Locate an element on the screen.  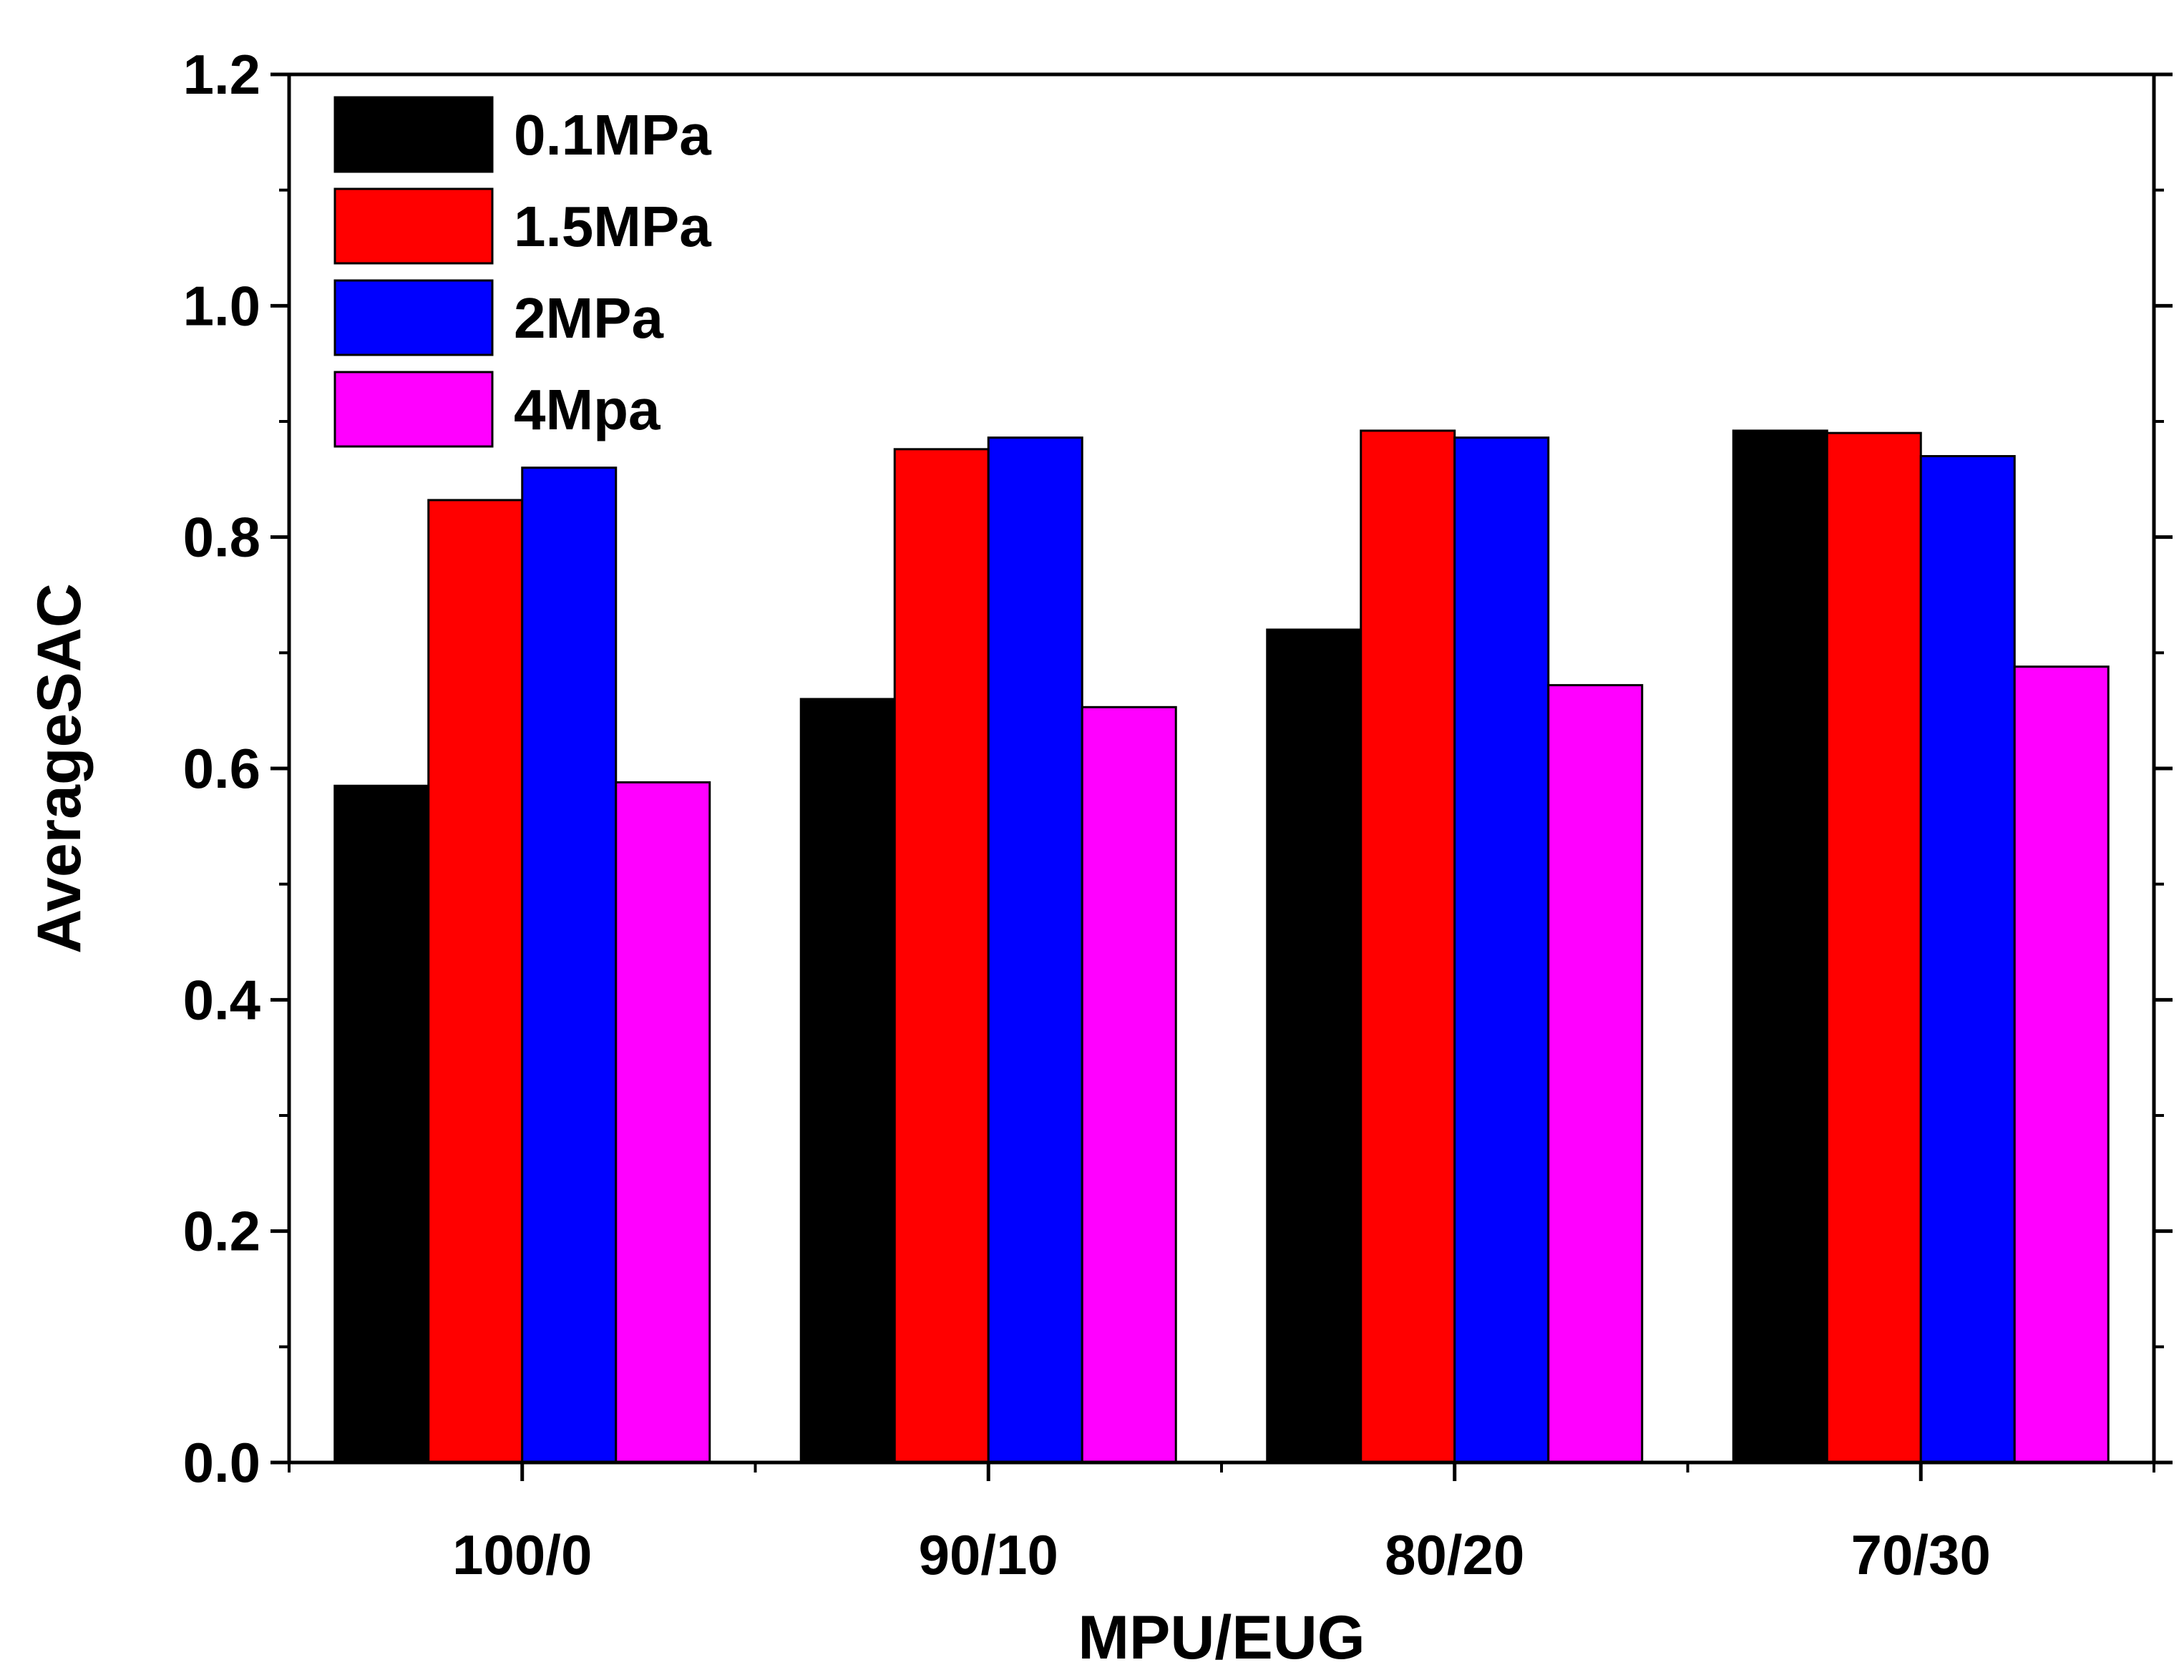
y-tick-label: 0.4 is located at coordinates (221, 999).